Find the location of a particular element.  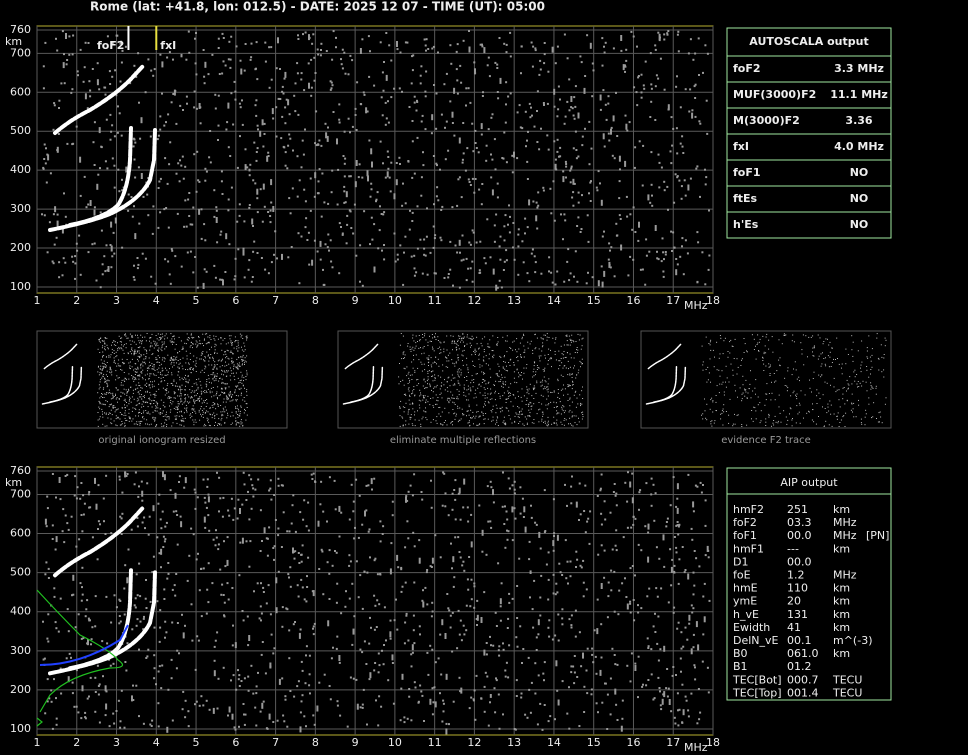

y-tick-label: 200 is located at coordinates (20, 247).